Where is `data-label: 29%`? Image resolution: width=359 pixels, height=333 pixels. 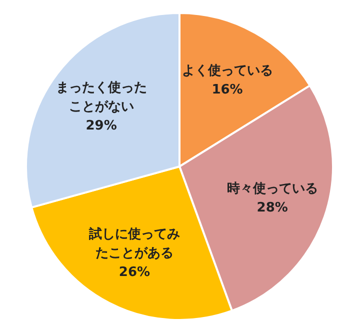
data-label: 29% is located at coordinates (101, 126).